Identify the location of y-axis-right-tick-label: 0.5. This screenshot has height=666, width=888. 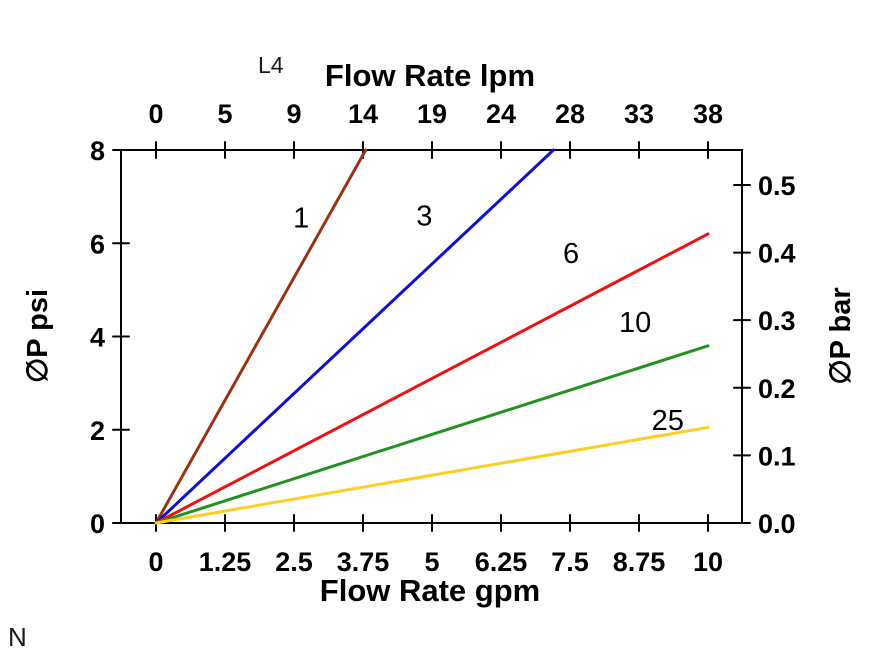
(777, 186).